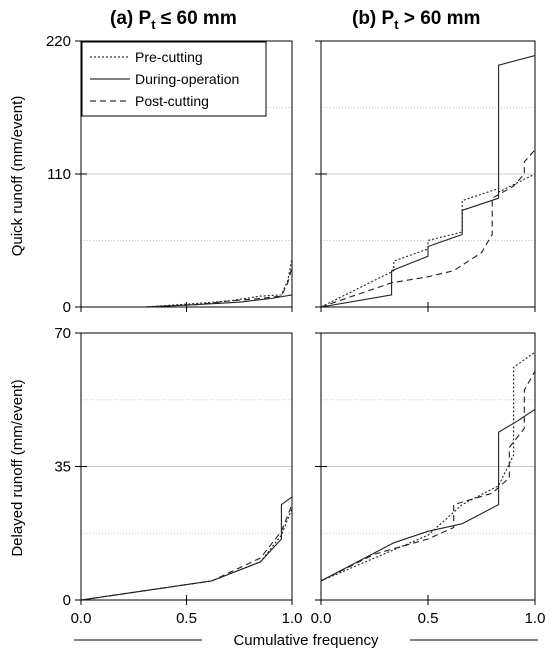  Describe the element at coordinates (58, 41) in the screenshot. I see `y-tick-label: 220` at that location.